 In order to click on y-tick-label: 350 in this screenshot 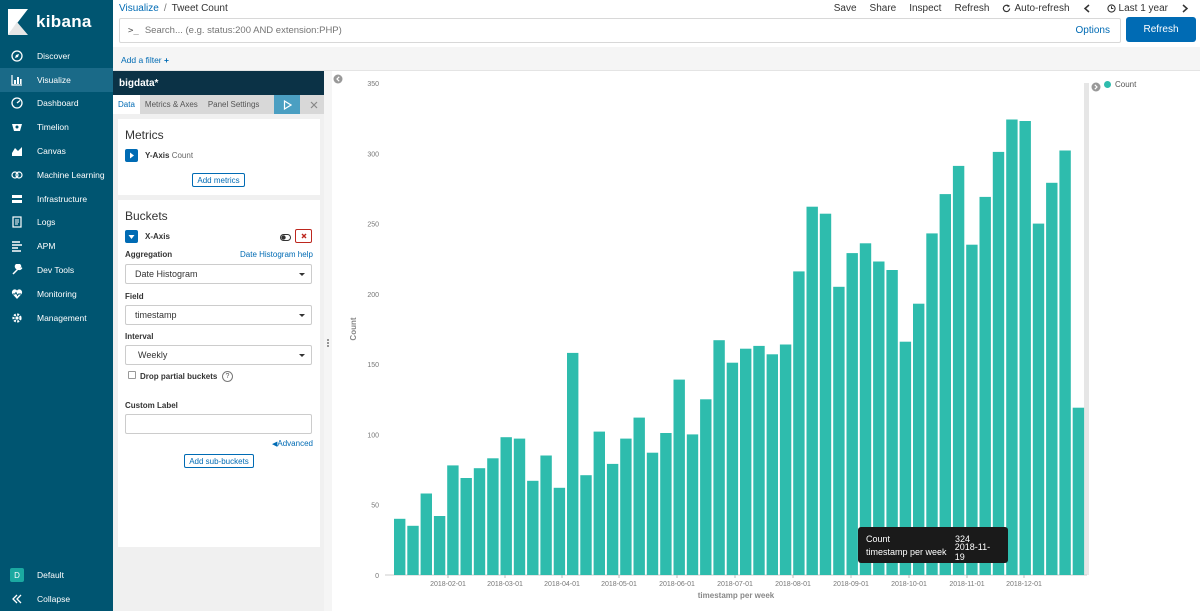, I will do `click(373, 84)`.